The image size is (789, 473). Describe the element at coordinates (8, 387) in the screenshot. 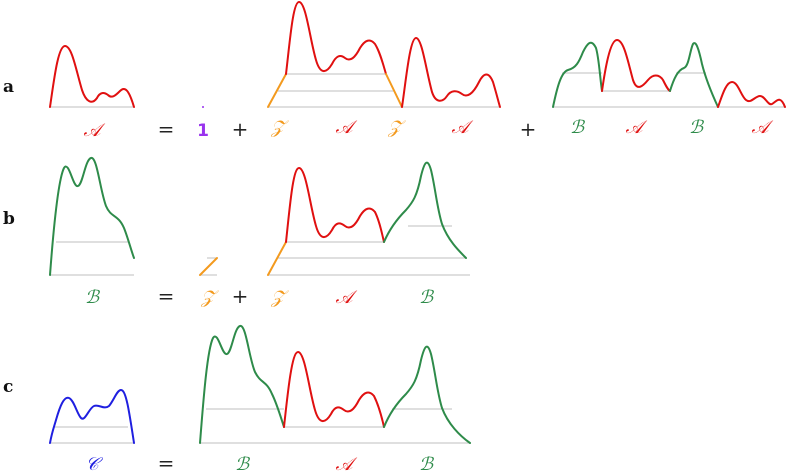

I see `row-label-c: c` at that location.